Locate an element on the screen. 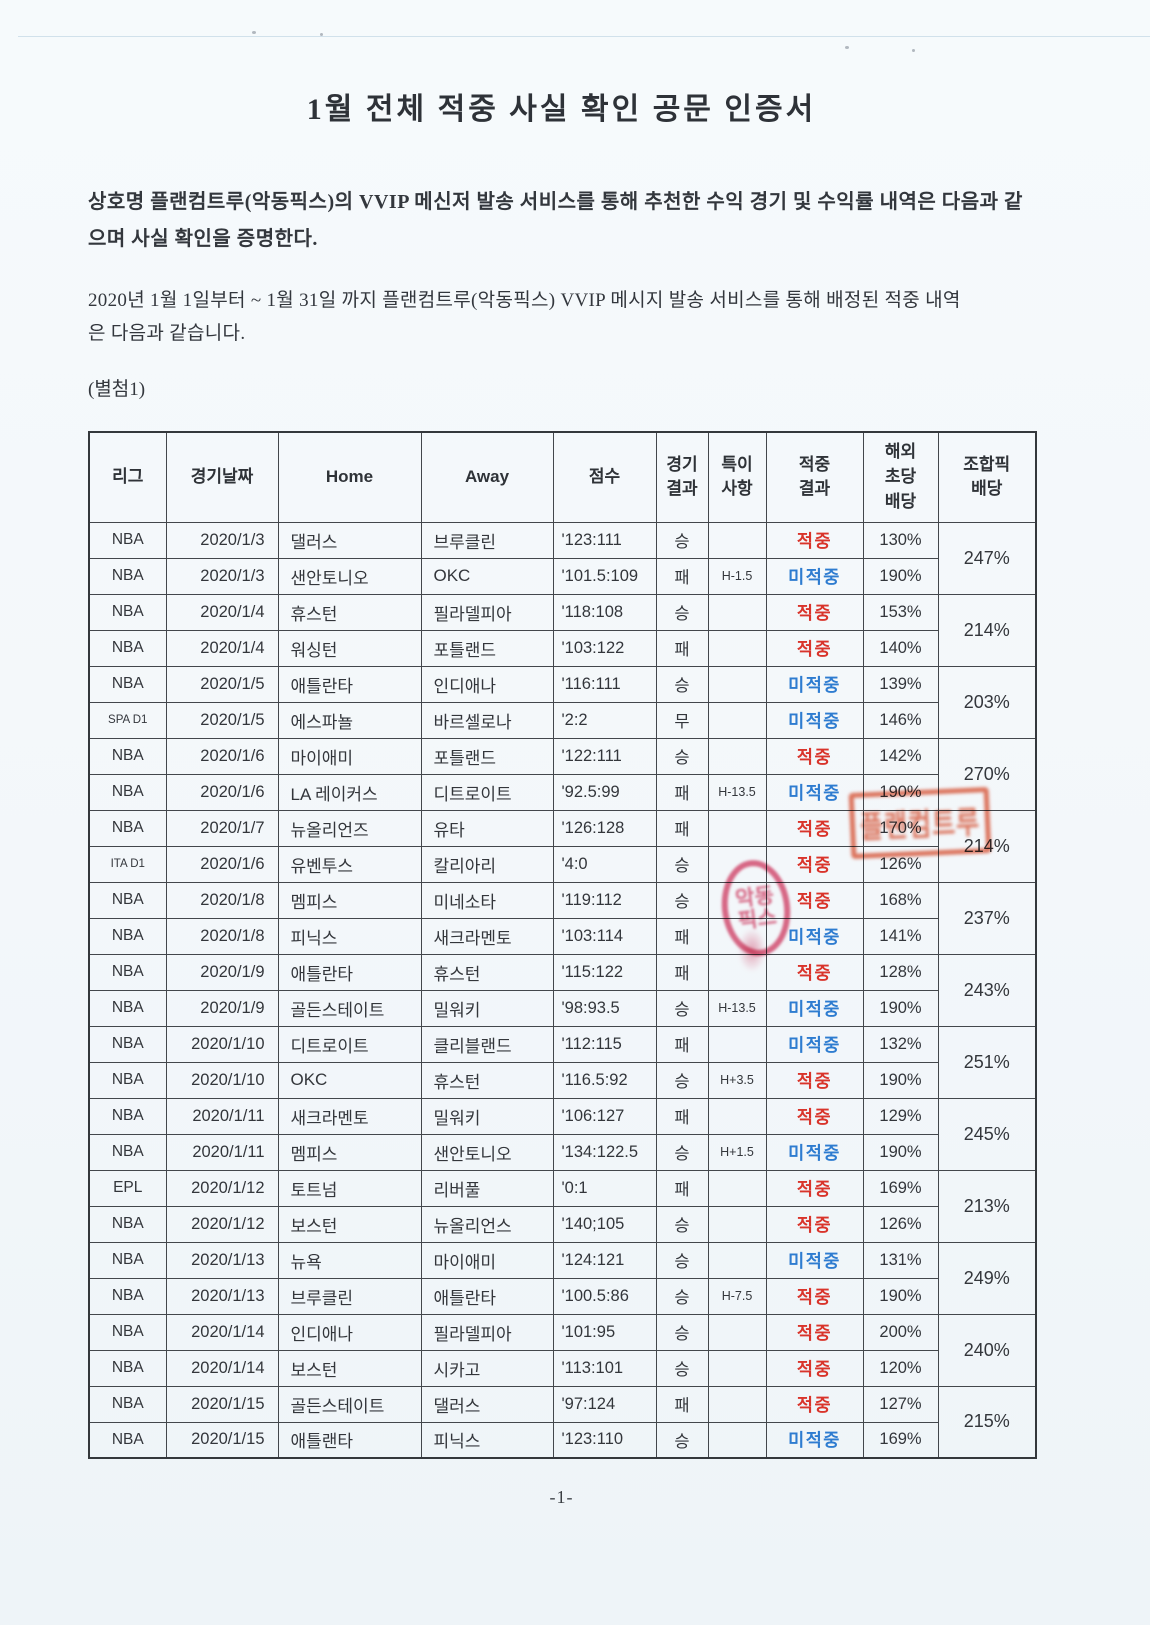 This screenshot has height=1625, width=1150. cell-home-team: 유벤투스 is located at coordinates (349, 864).